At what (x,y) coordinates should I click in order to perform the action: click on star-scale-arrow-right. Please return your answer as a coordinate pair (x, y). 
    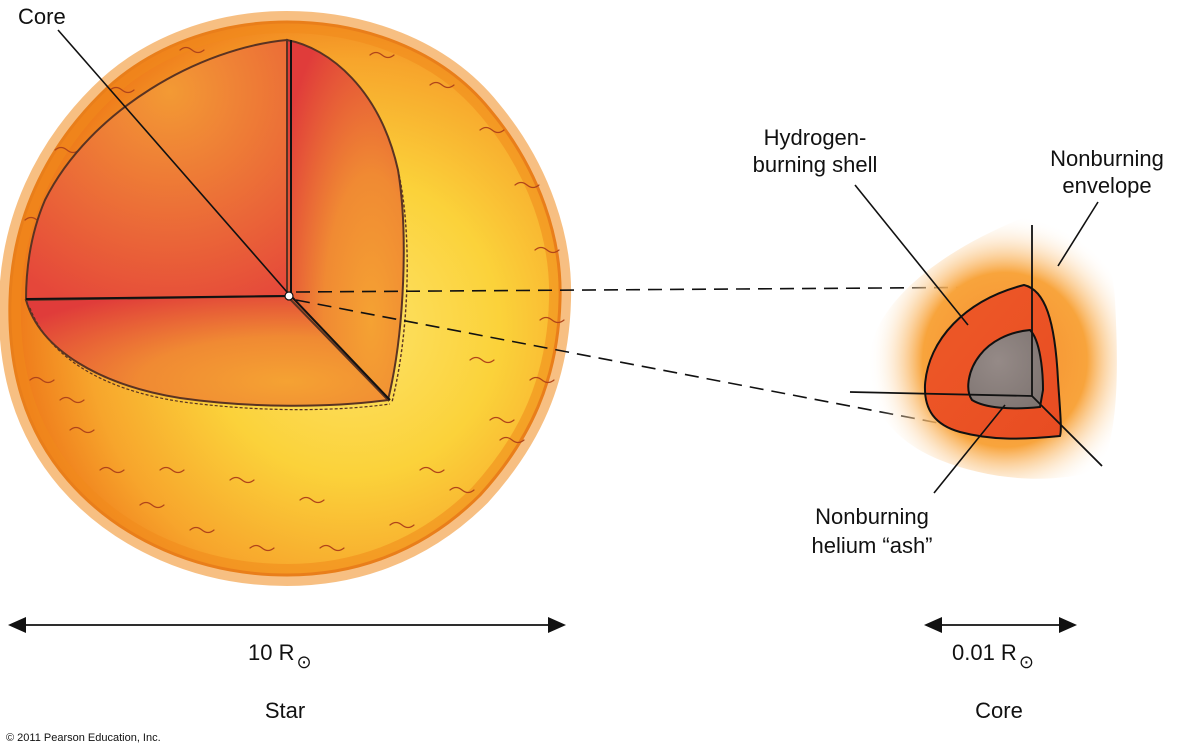
    Looking at the image, I should click on (557, 625).